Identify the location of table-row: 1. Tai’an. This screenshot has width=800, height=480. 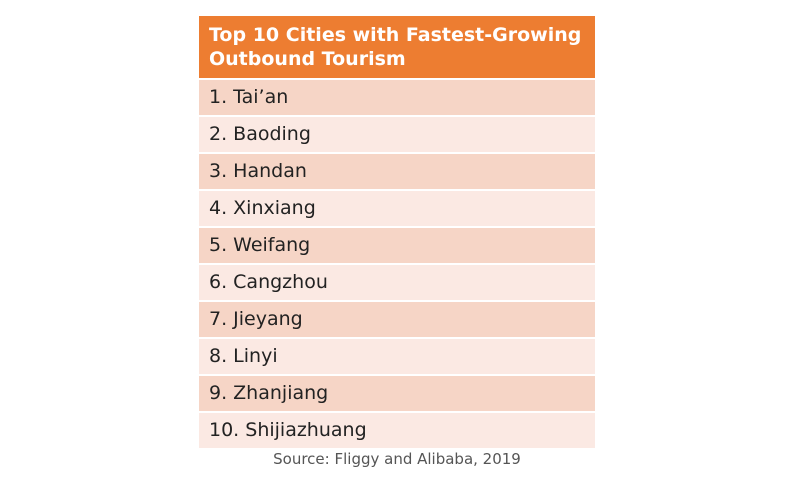
(397, 96).